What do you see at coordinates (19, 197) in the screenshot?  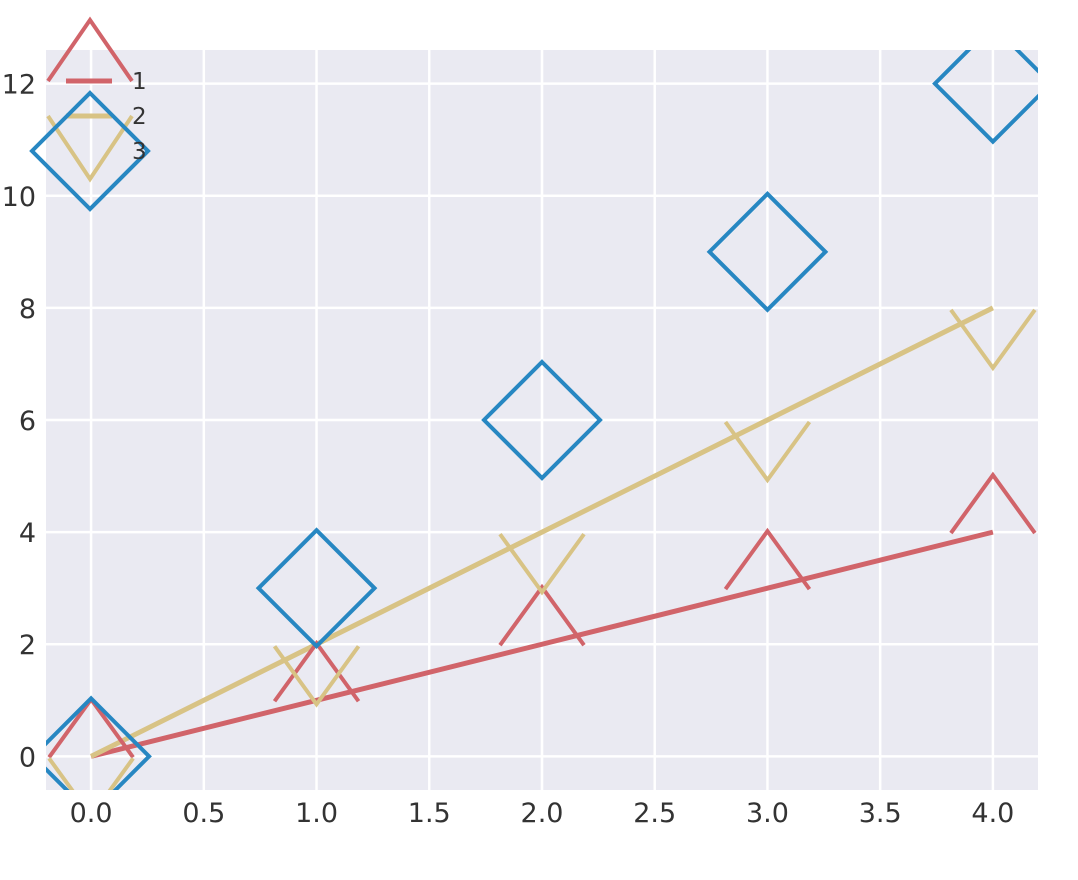 I see `y-tick-label: 10` at bounding box center [19, 197].